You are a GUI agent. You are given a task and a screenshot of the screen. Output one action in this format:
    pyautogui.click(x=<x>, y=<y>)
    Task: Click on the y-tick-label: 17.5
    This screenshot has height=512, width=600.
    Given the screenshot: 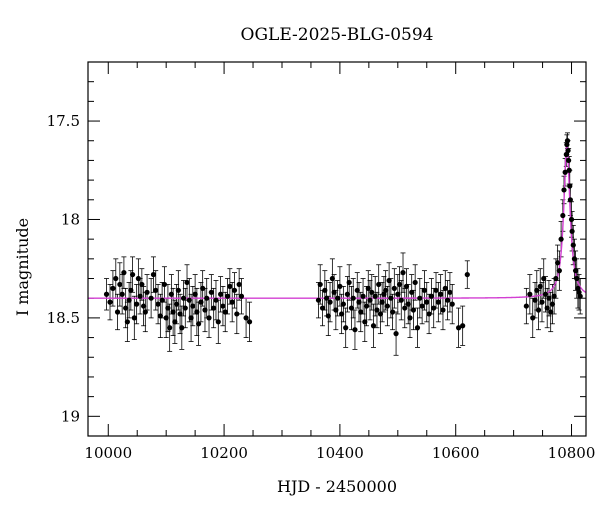 What is the action you would take?
    pyautogui.click(x=63, y=121)
    